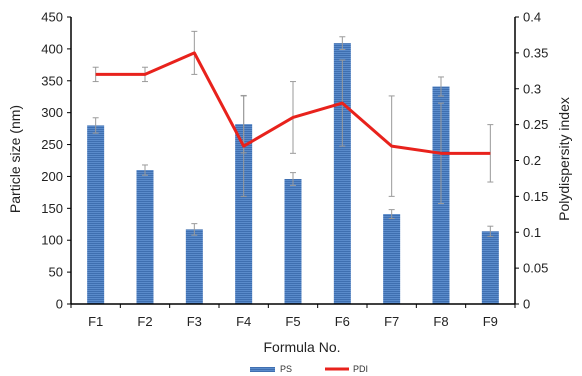 The height and width of the screenshot is (376, 582). I want to click on x-tick-label: F2, so click(144, 321).